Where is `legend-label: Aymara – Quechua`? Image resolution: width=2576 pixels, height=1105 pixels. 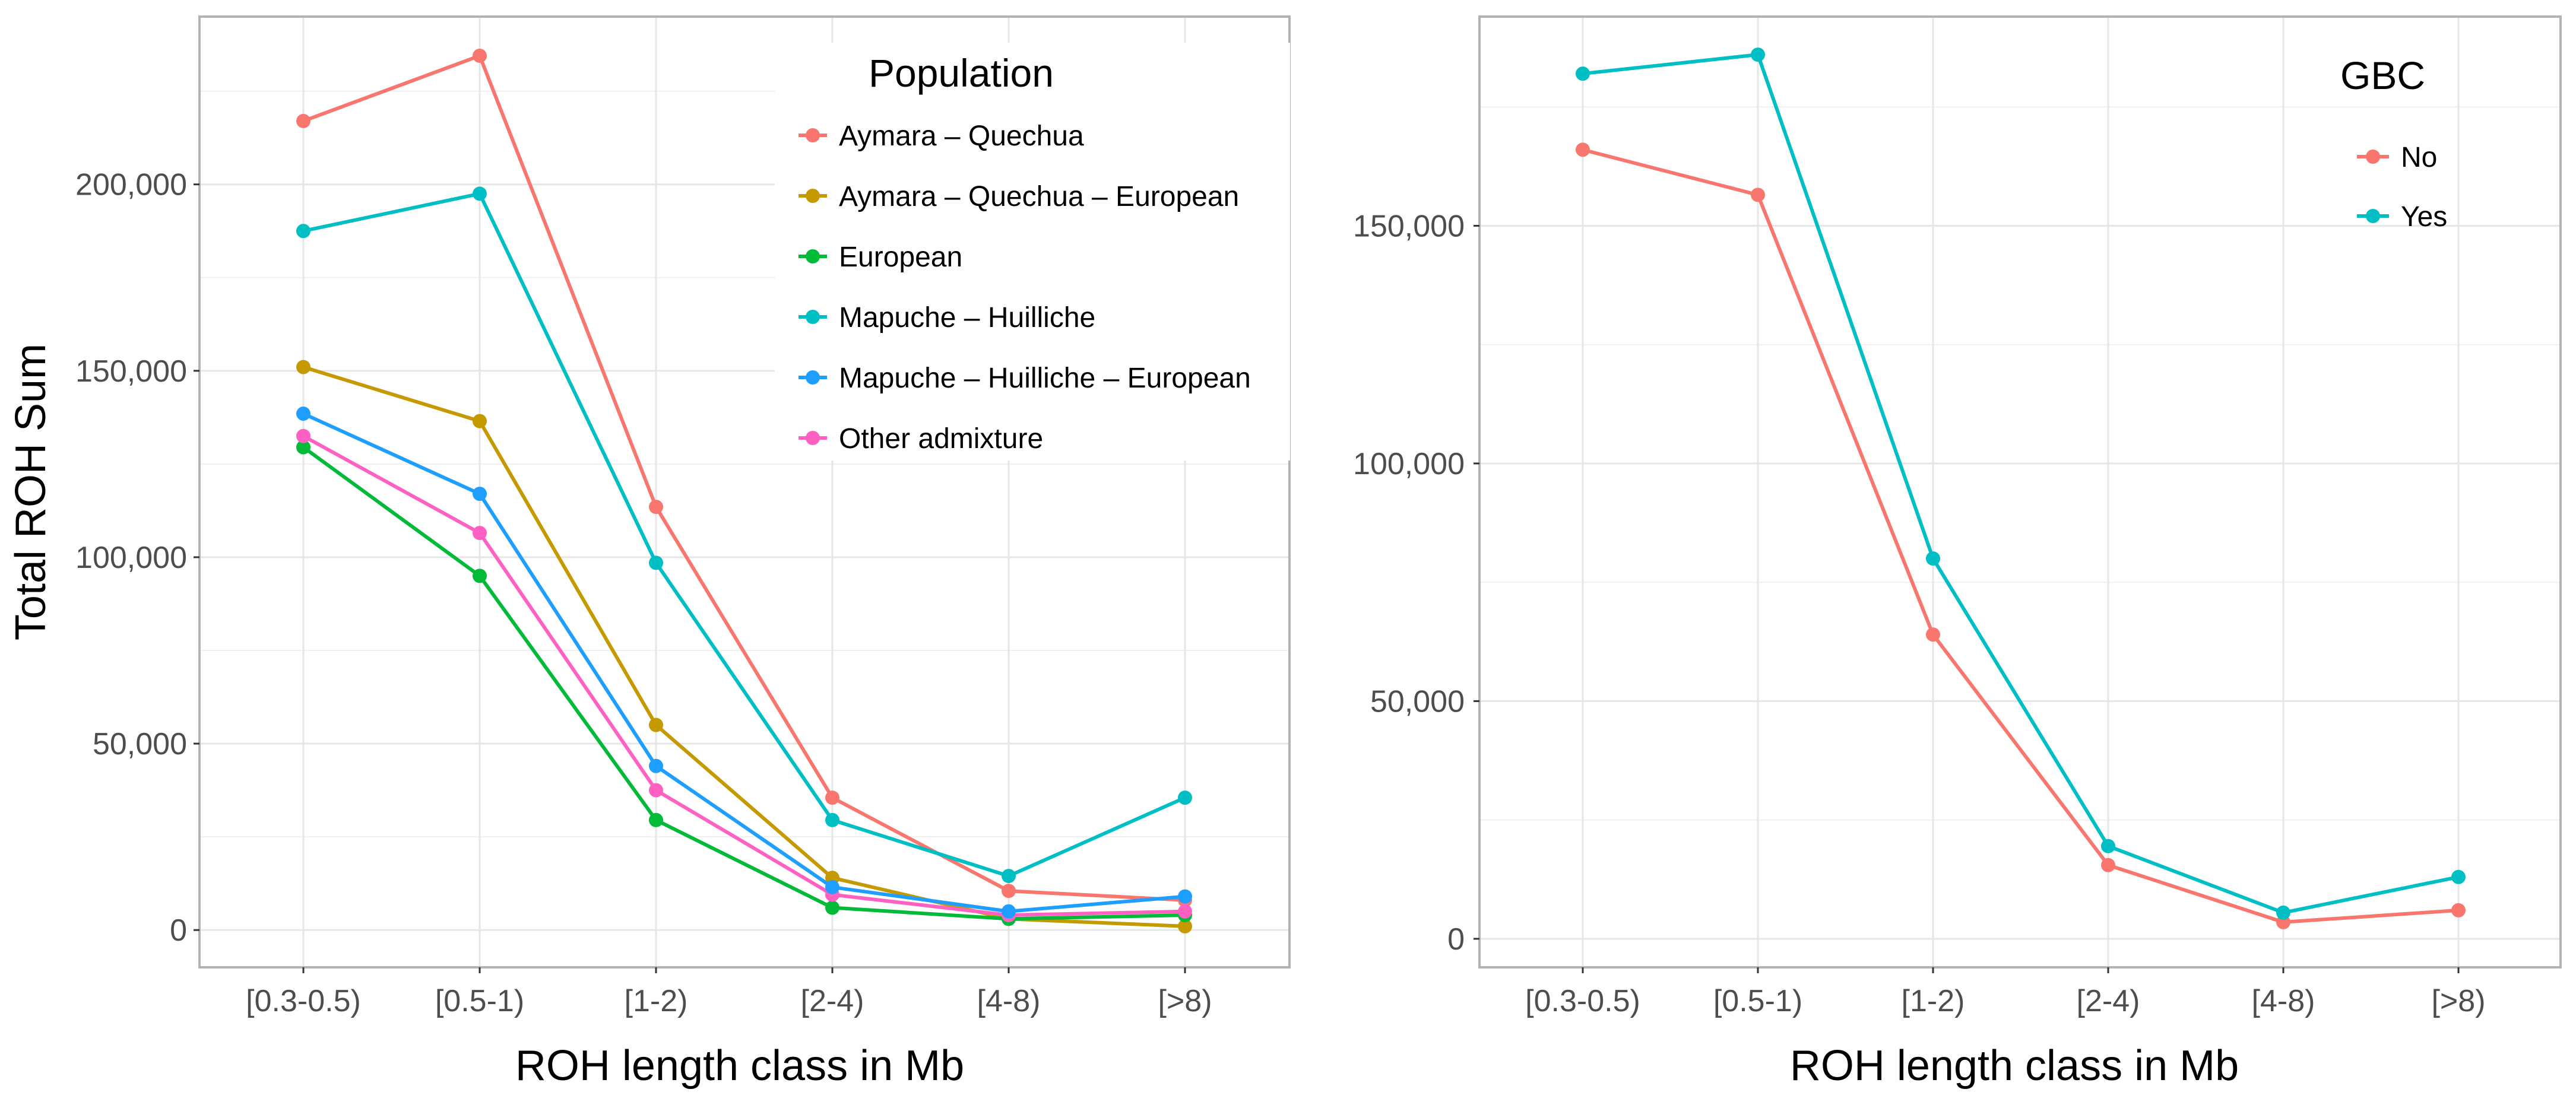 legend-label: Aymara – Quechua is located at coordinates (961, 136).